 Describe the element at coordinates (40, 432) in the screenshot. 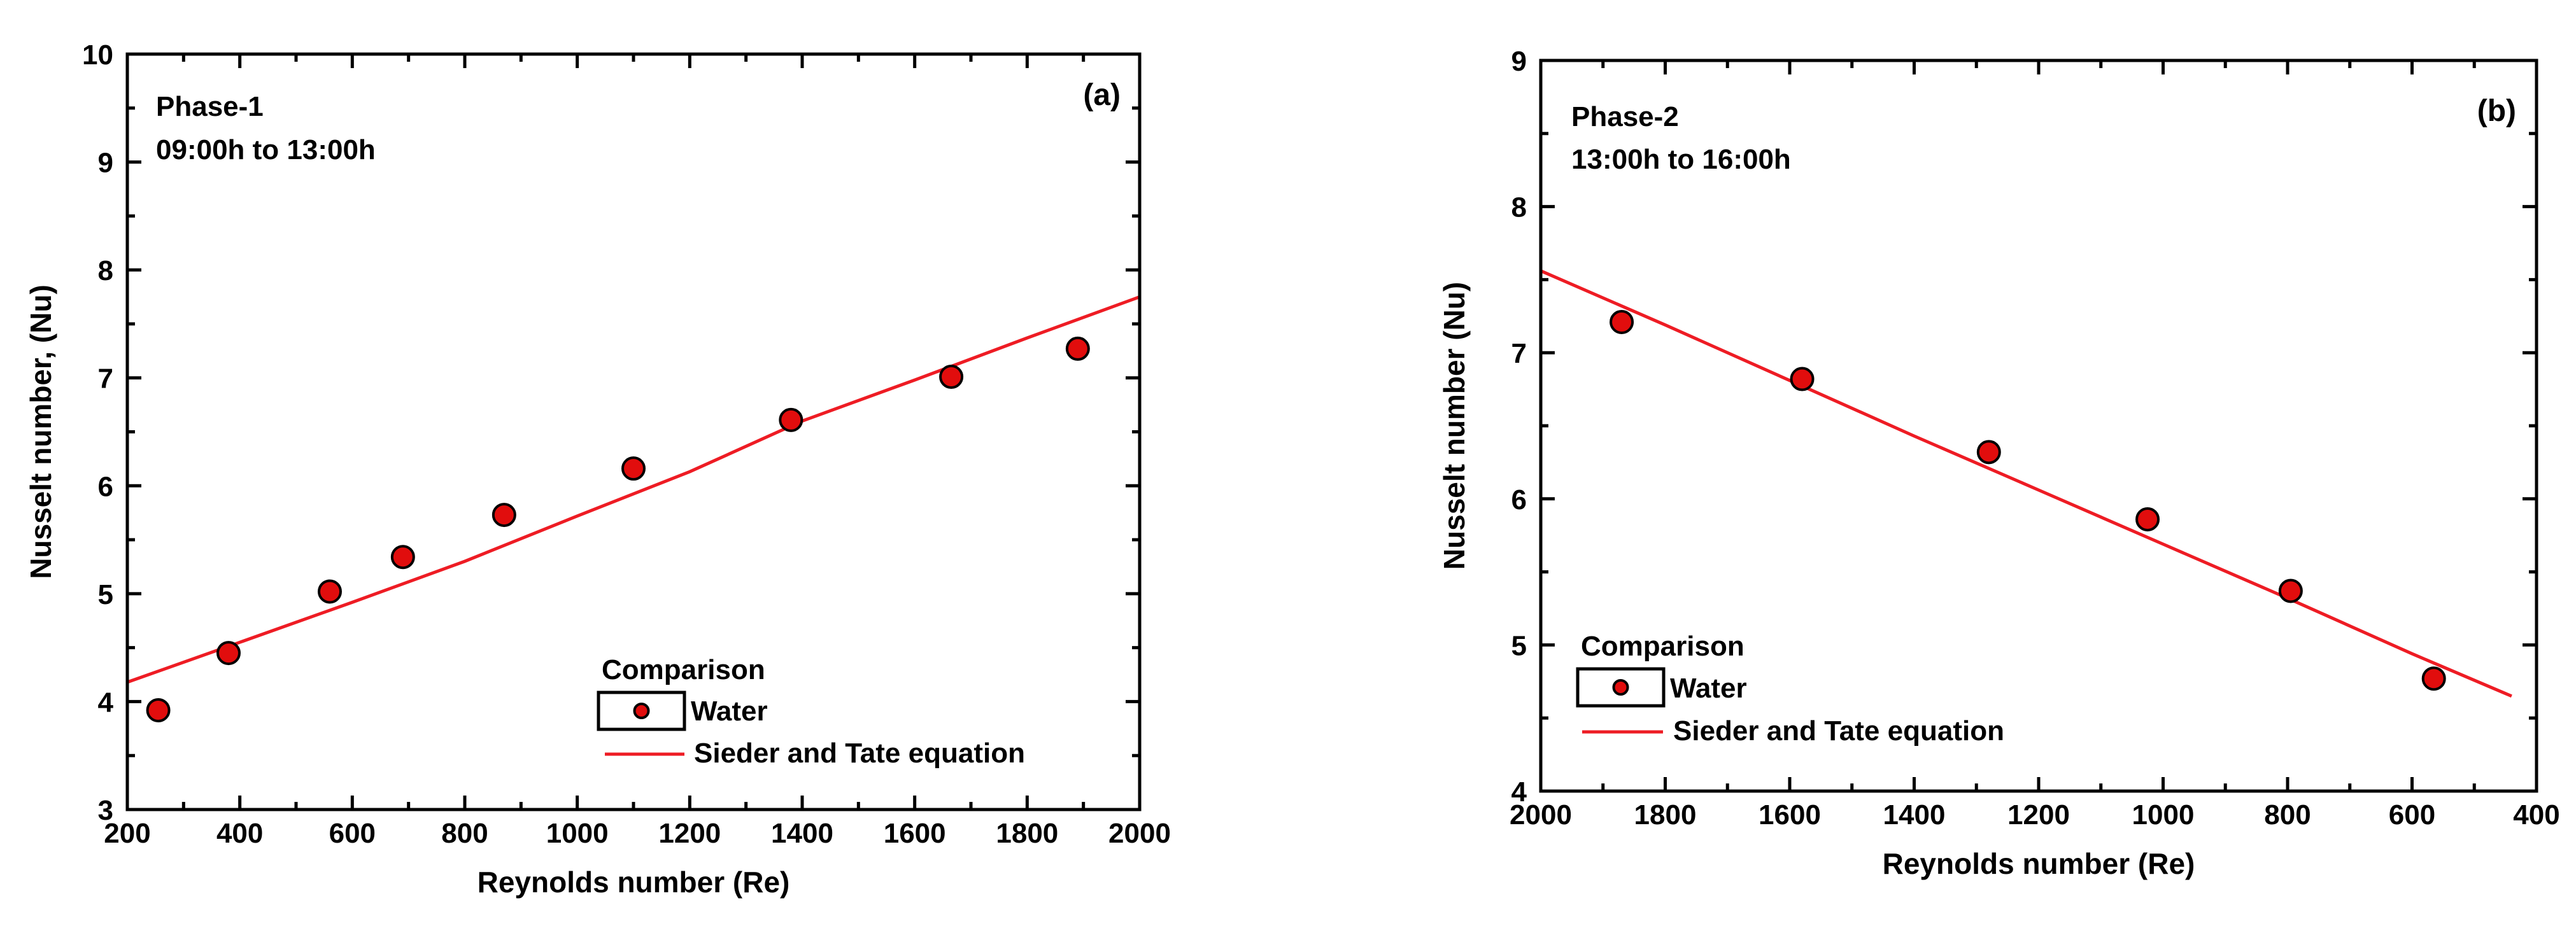

I see `y-axis-label: Nusselt number, (Nu)` at that location.